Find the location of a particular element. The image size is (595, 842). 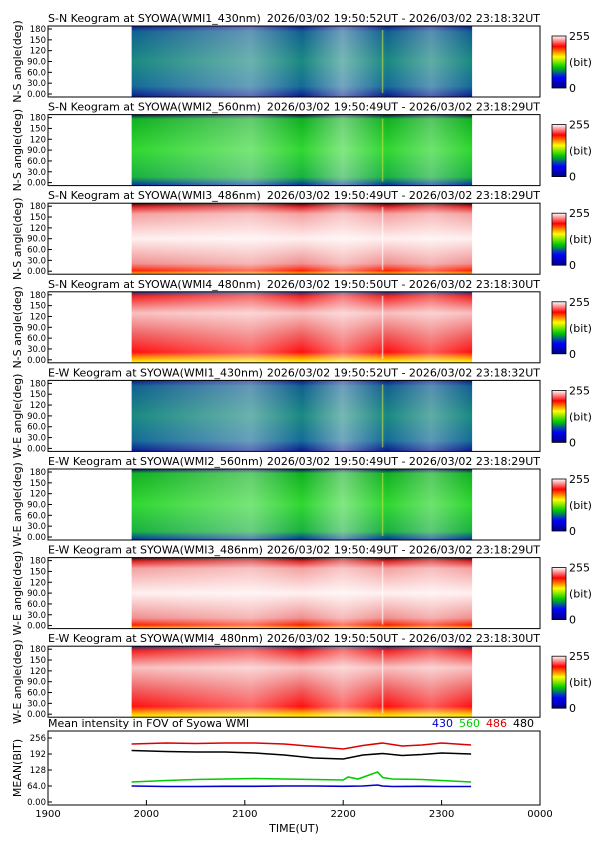

legend-480: 480 is located at coordinates (523, 723).